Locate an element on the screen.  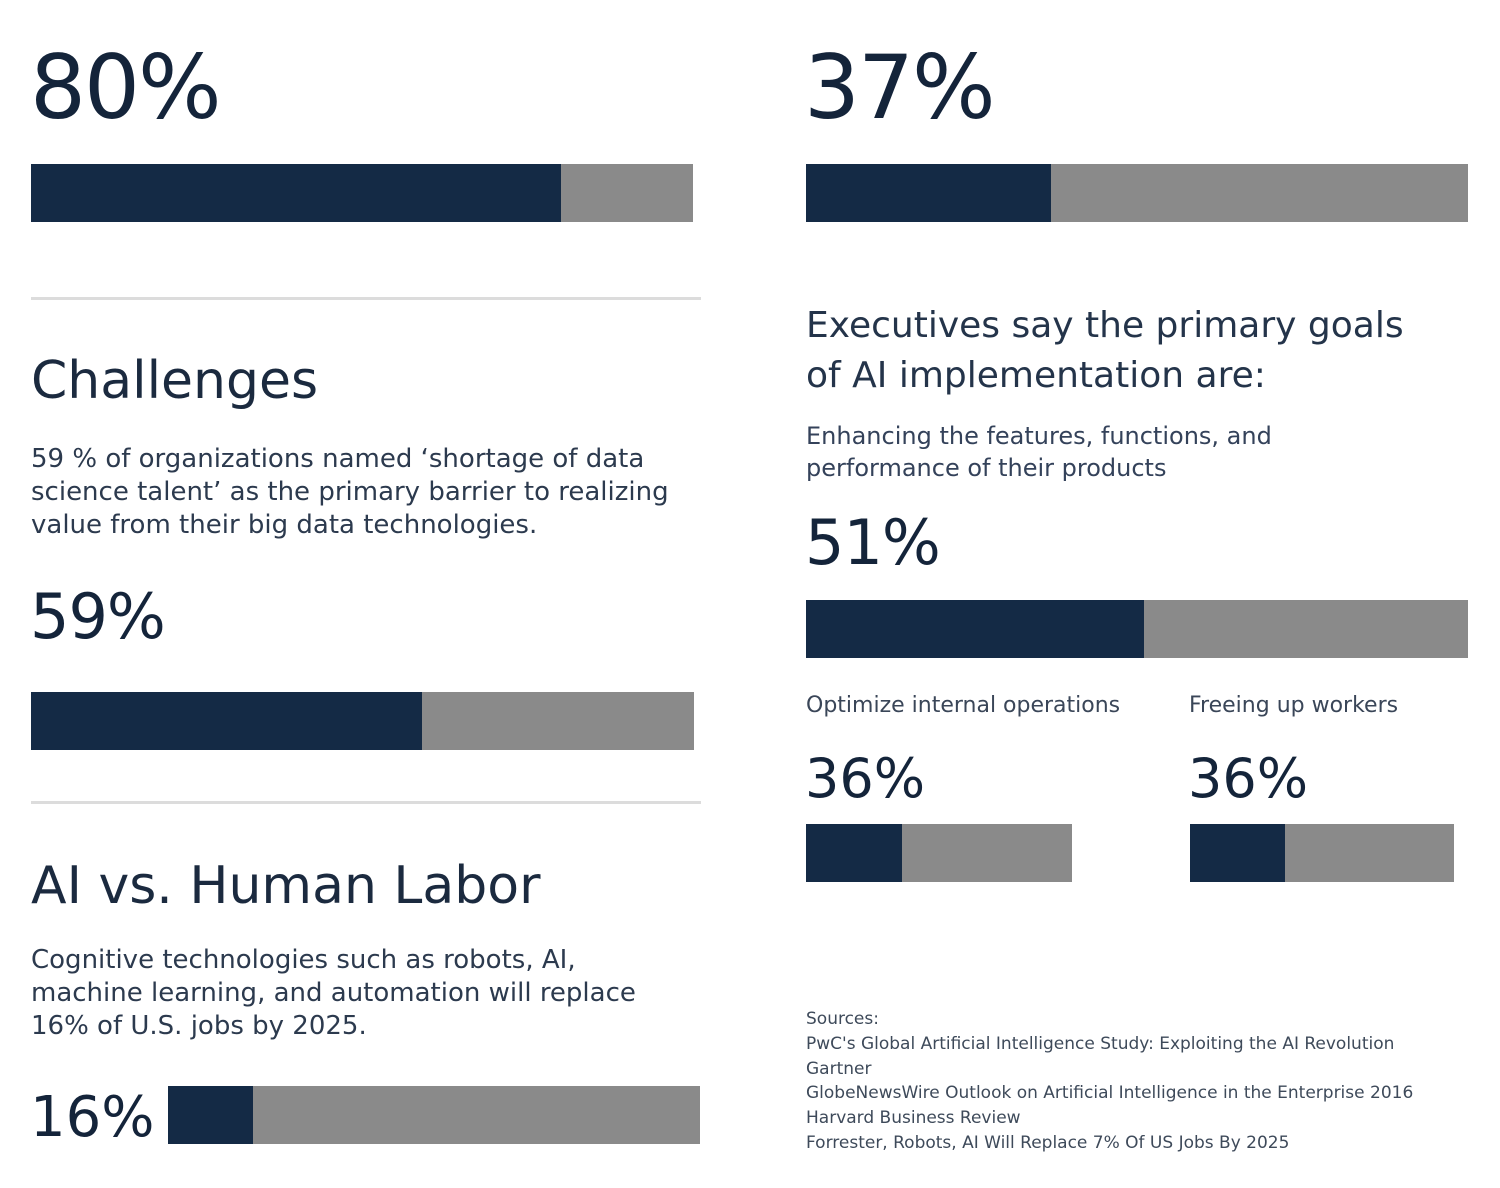
source-item: Gartner is located at coordinates (839, 1068).